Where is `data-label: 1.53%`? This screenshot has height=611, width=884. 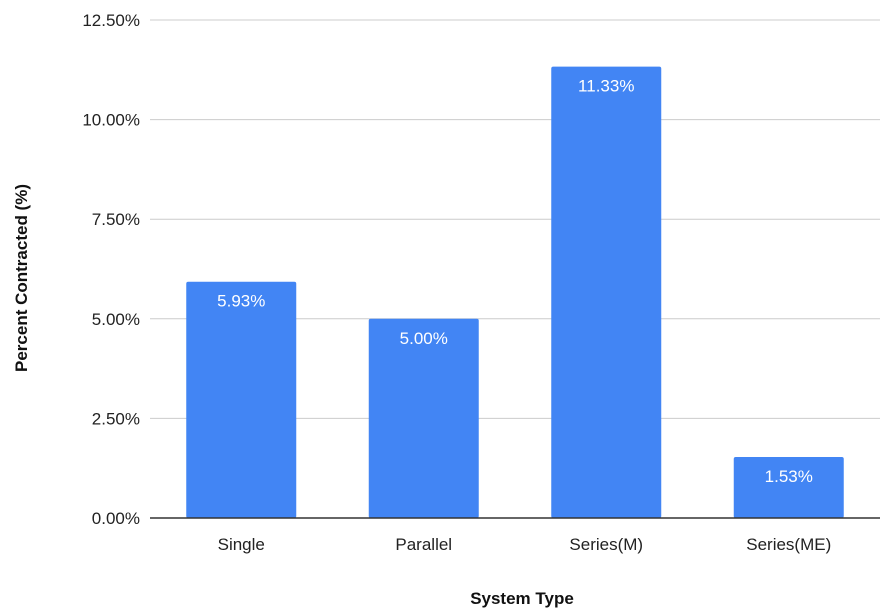
data-label: 1.53% is located at coordinates (789, 476).